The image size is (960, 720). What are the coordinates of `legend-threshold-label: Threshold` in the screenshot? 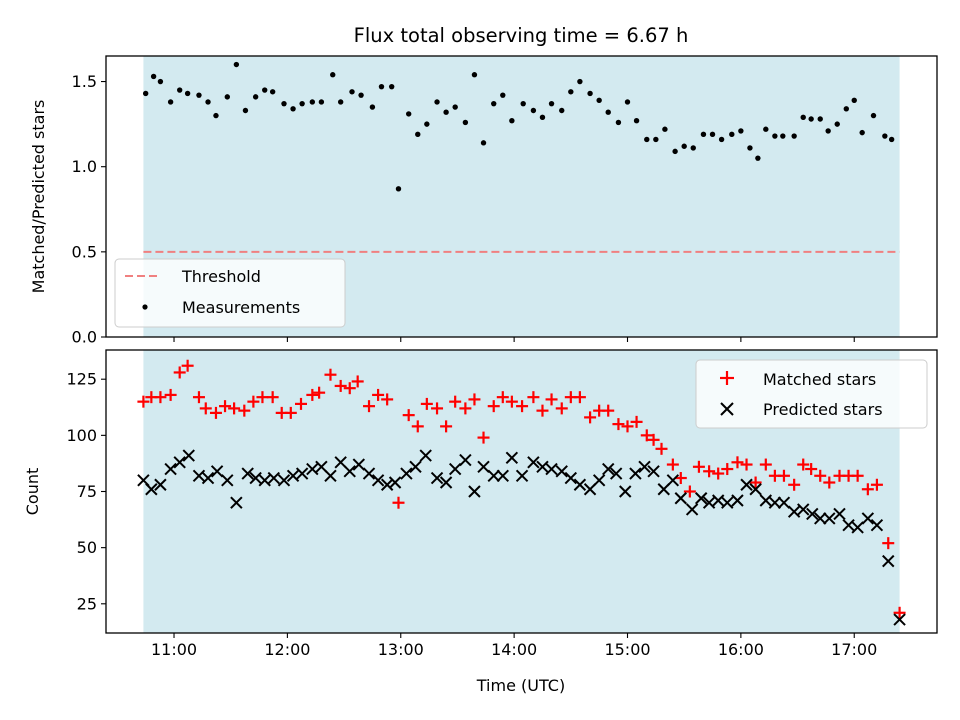 It's located at (221, 276).